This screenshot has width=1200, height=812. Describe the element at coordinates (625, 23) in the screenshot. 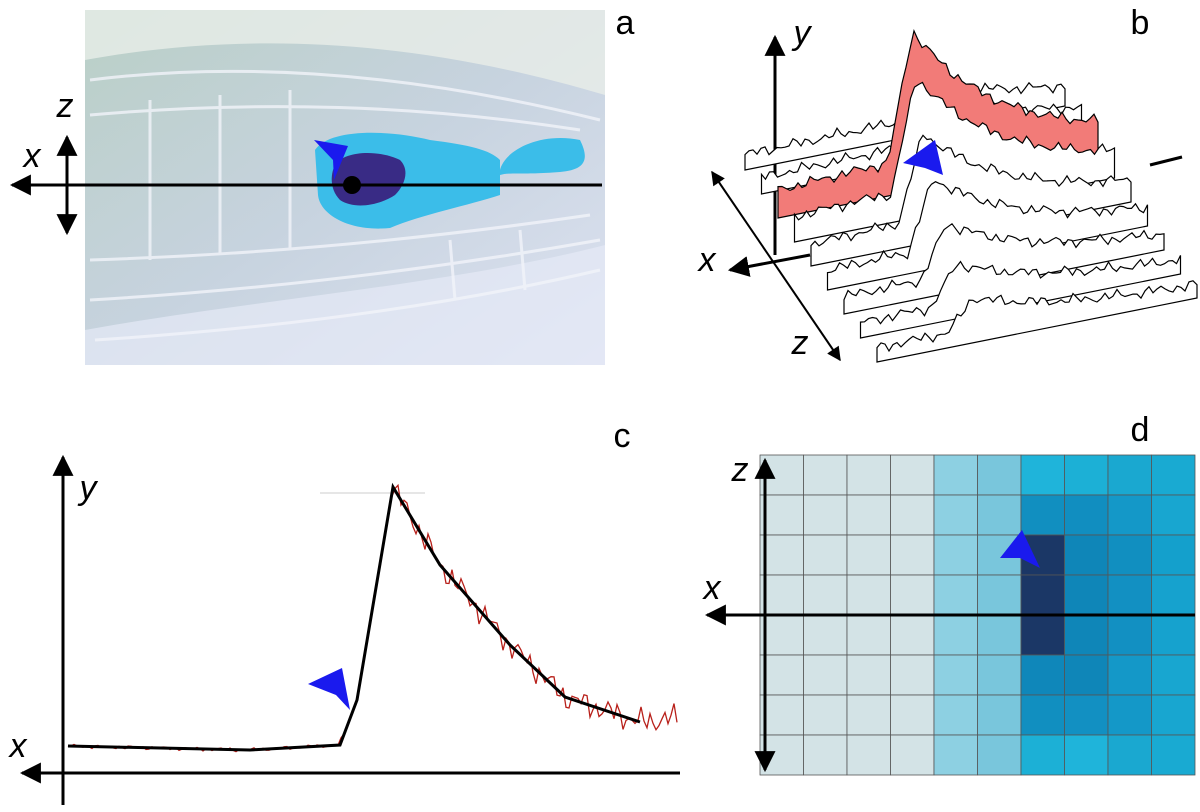

I see `panel-label: a` at that location.